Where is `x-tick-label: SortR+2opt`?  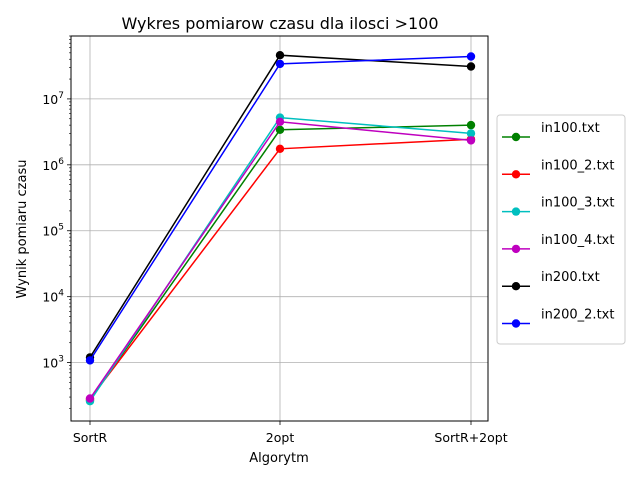
x-tick-label: SortR+2opt is located at coordinates (470, 437).